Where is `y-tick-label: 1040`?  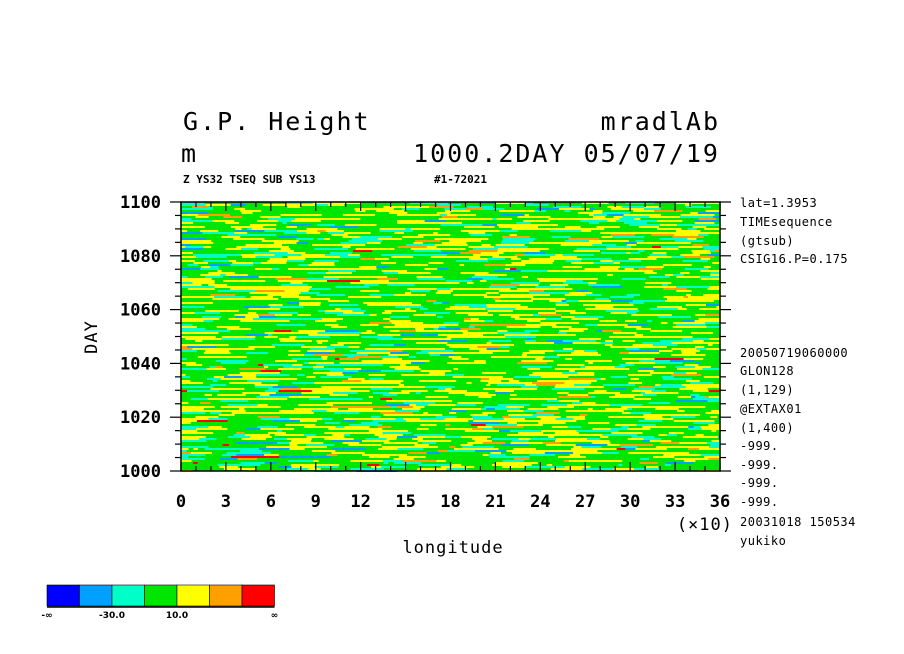
y-tick-label: 1040 is located at coordinates (140, 364).